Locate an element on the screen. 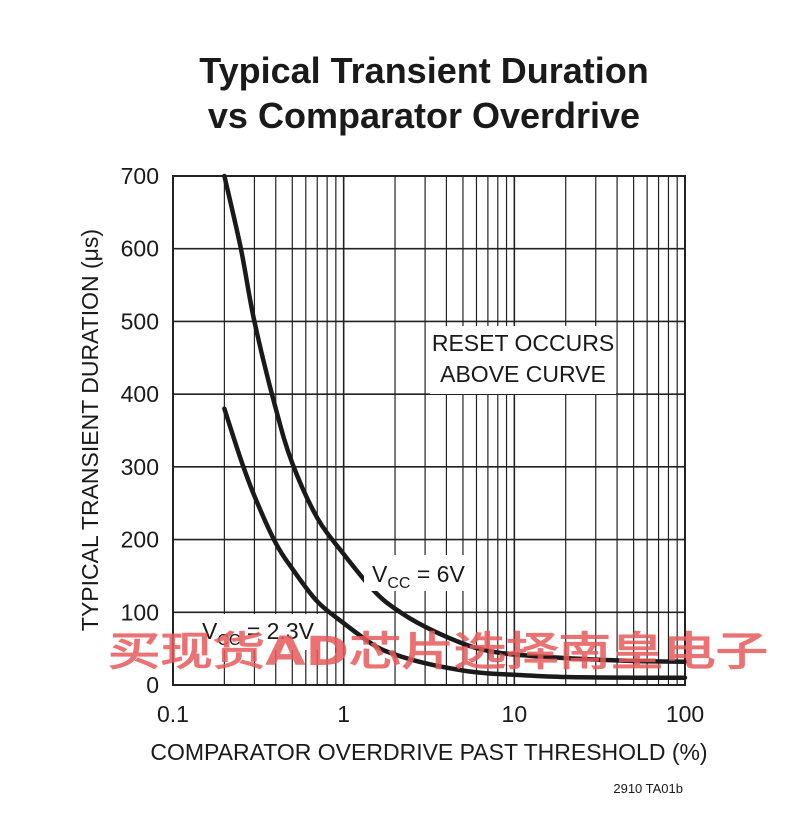  annotation-line1: RESET OCCURS is located at coordinates (523, 343).